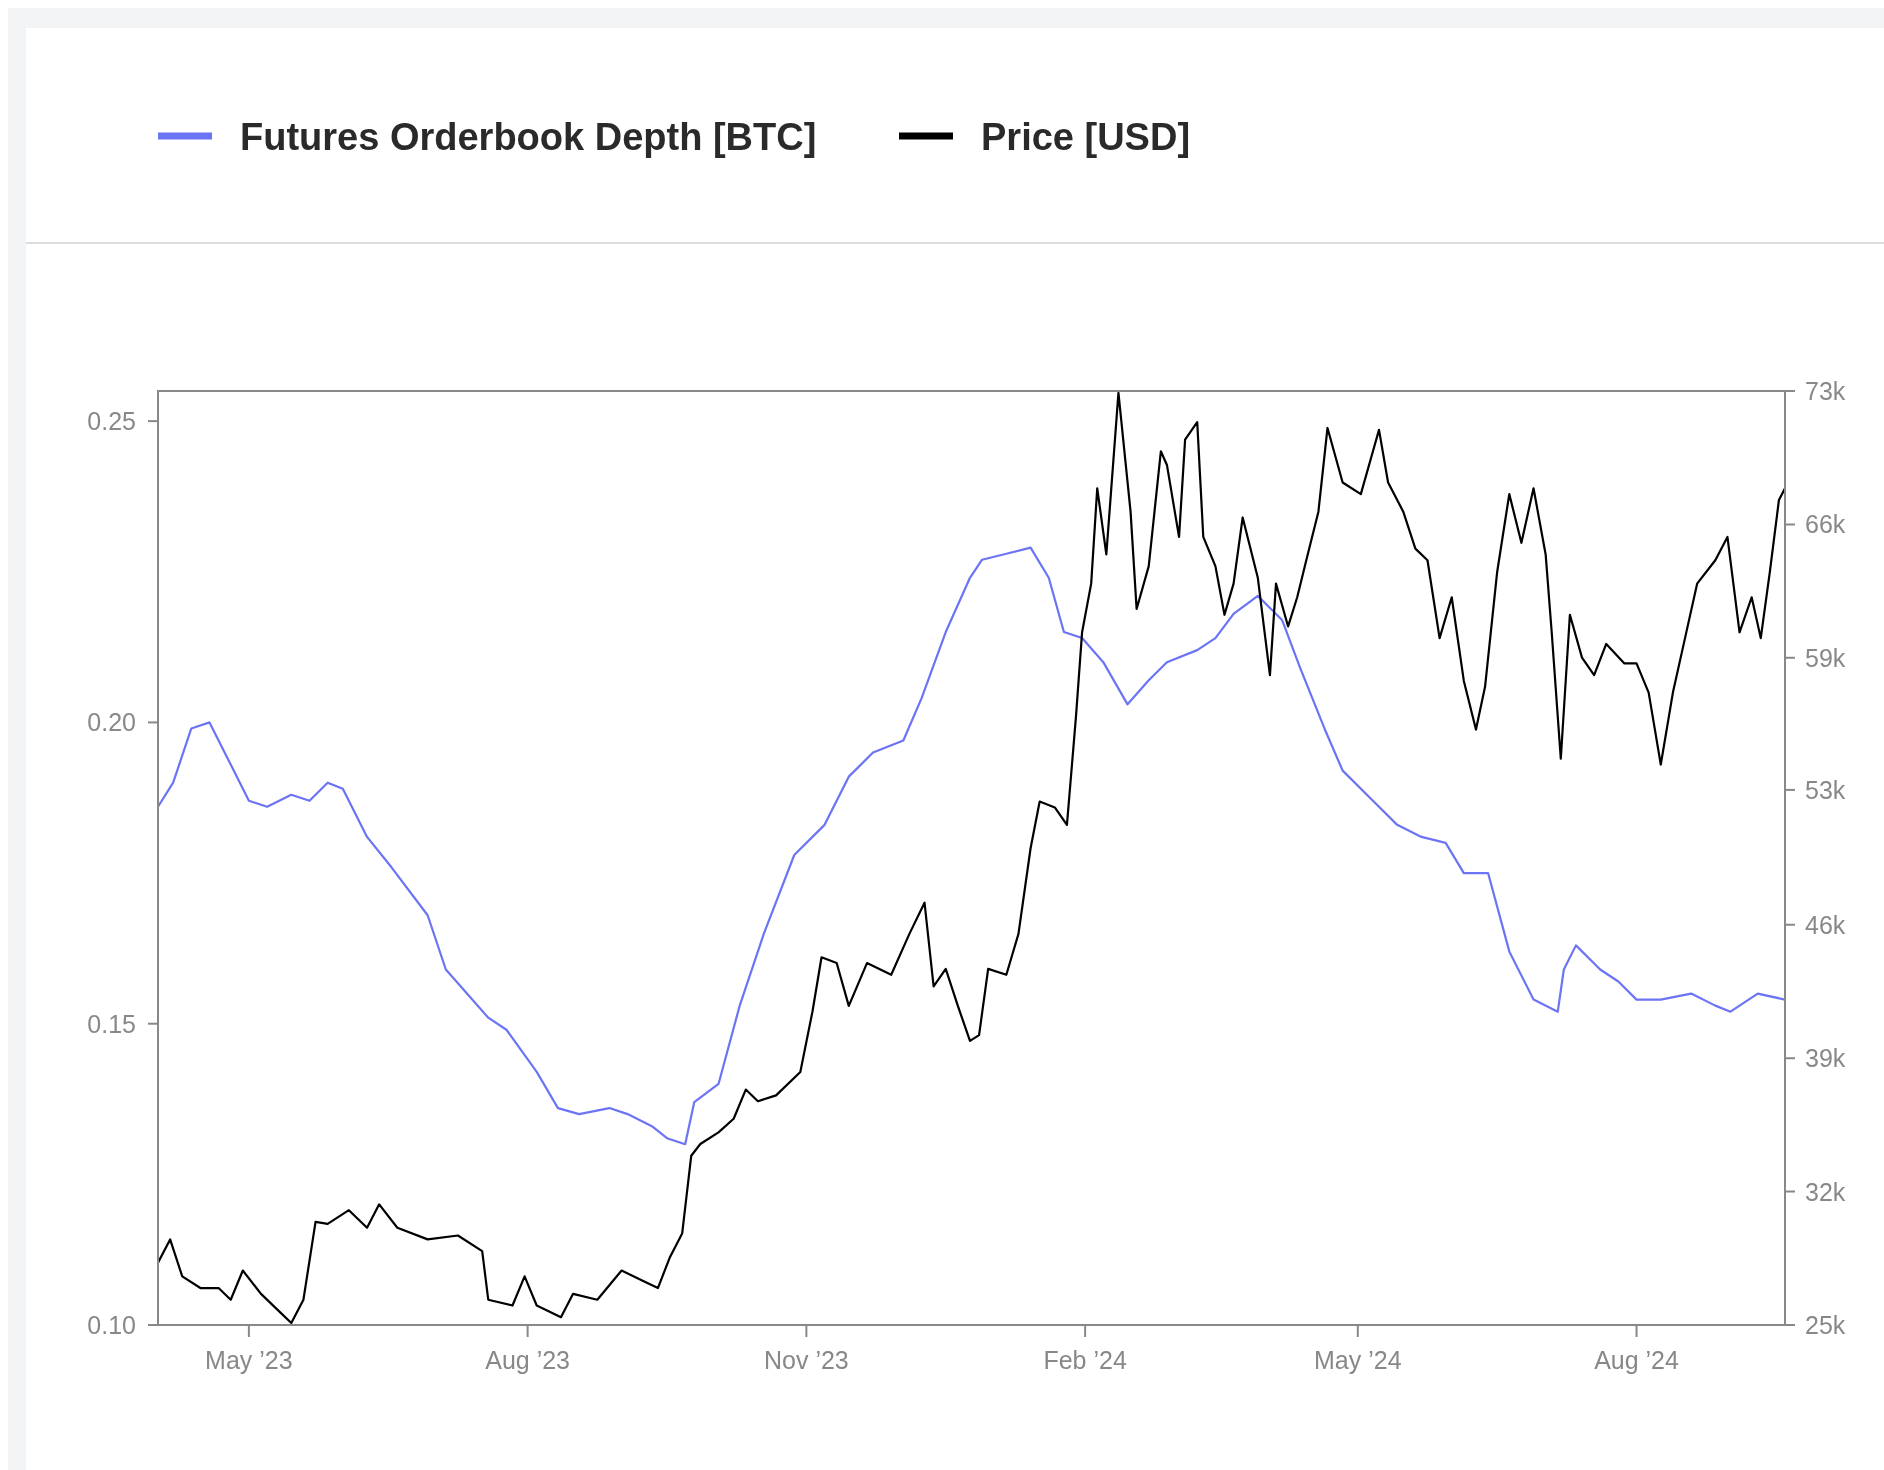 This screenshot has width=1884, height=1470. I want to click on legend-label: Futures Orderbook Depth [BTC], so click(528, 137).